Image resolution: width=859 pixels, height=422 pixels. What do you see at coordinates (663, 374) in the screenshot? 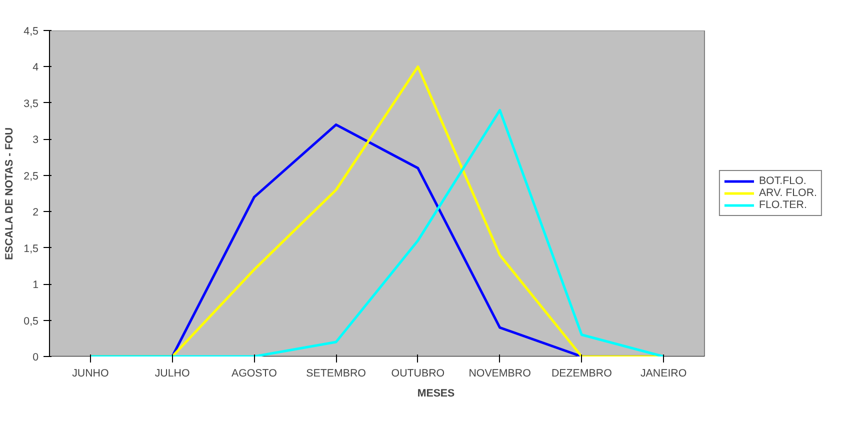
I see `x-tick-label: JANEIRO` at bounding box center [663, 374].